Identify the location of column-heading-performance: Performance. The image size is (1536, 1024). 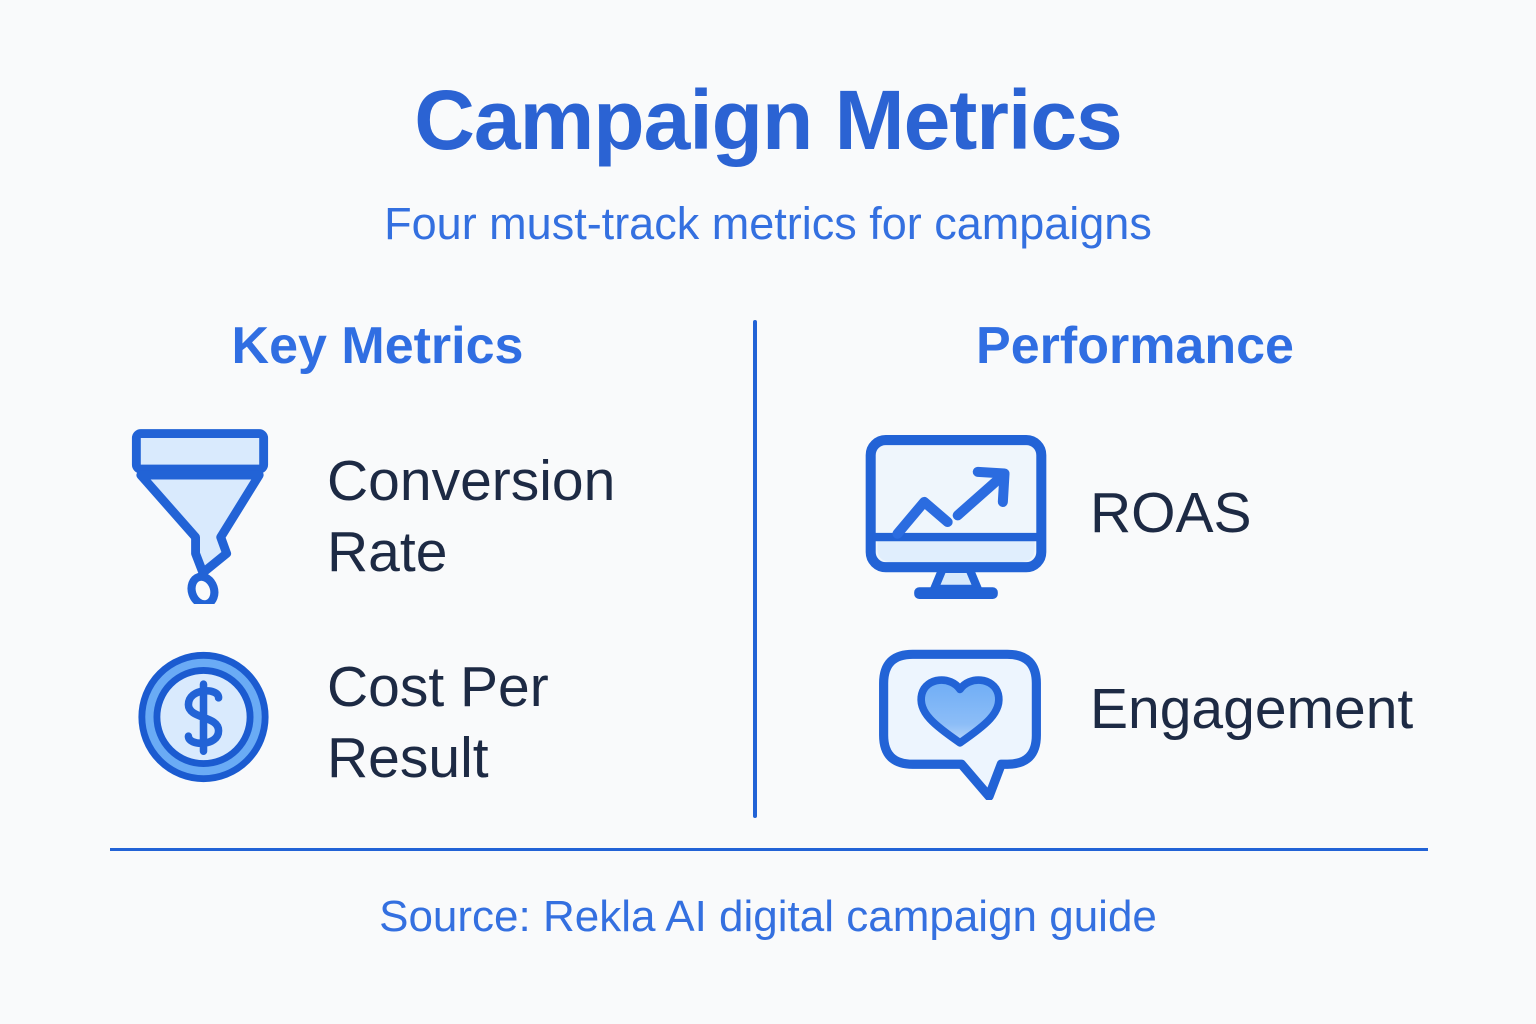
(1135, 346).